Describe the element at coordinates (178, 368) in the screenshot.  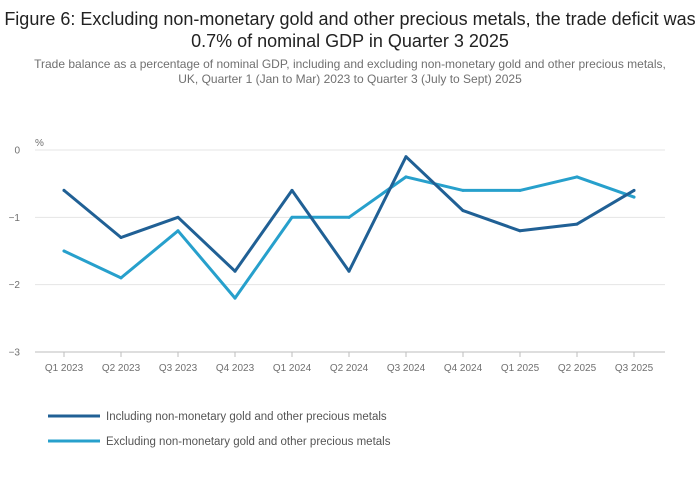
I see `x-tick-label: Q3 2023` at that location.